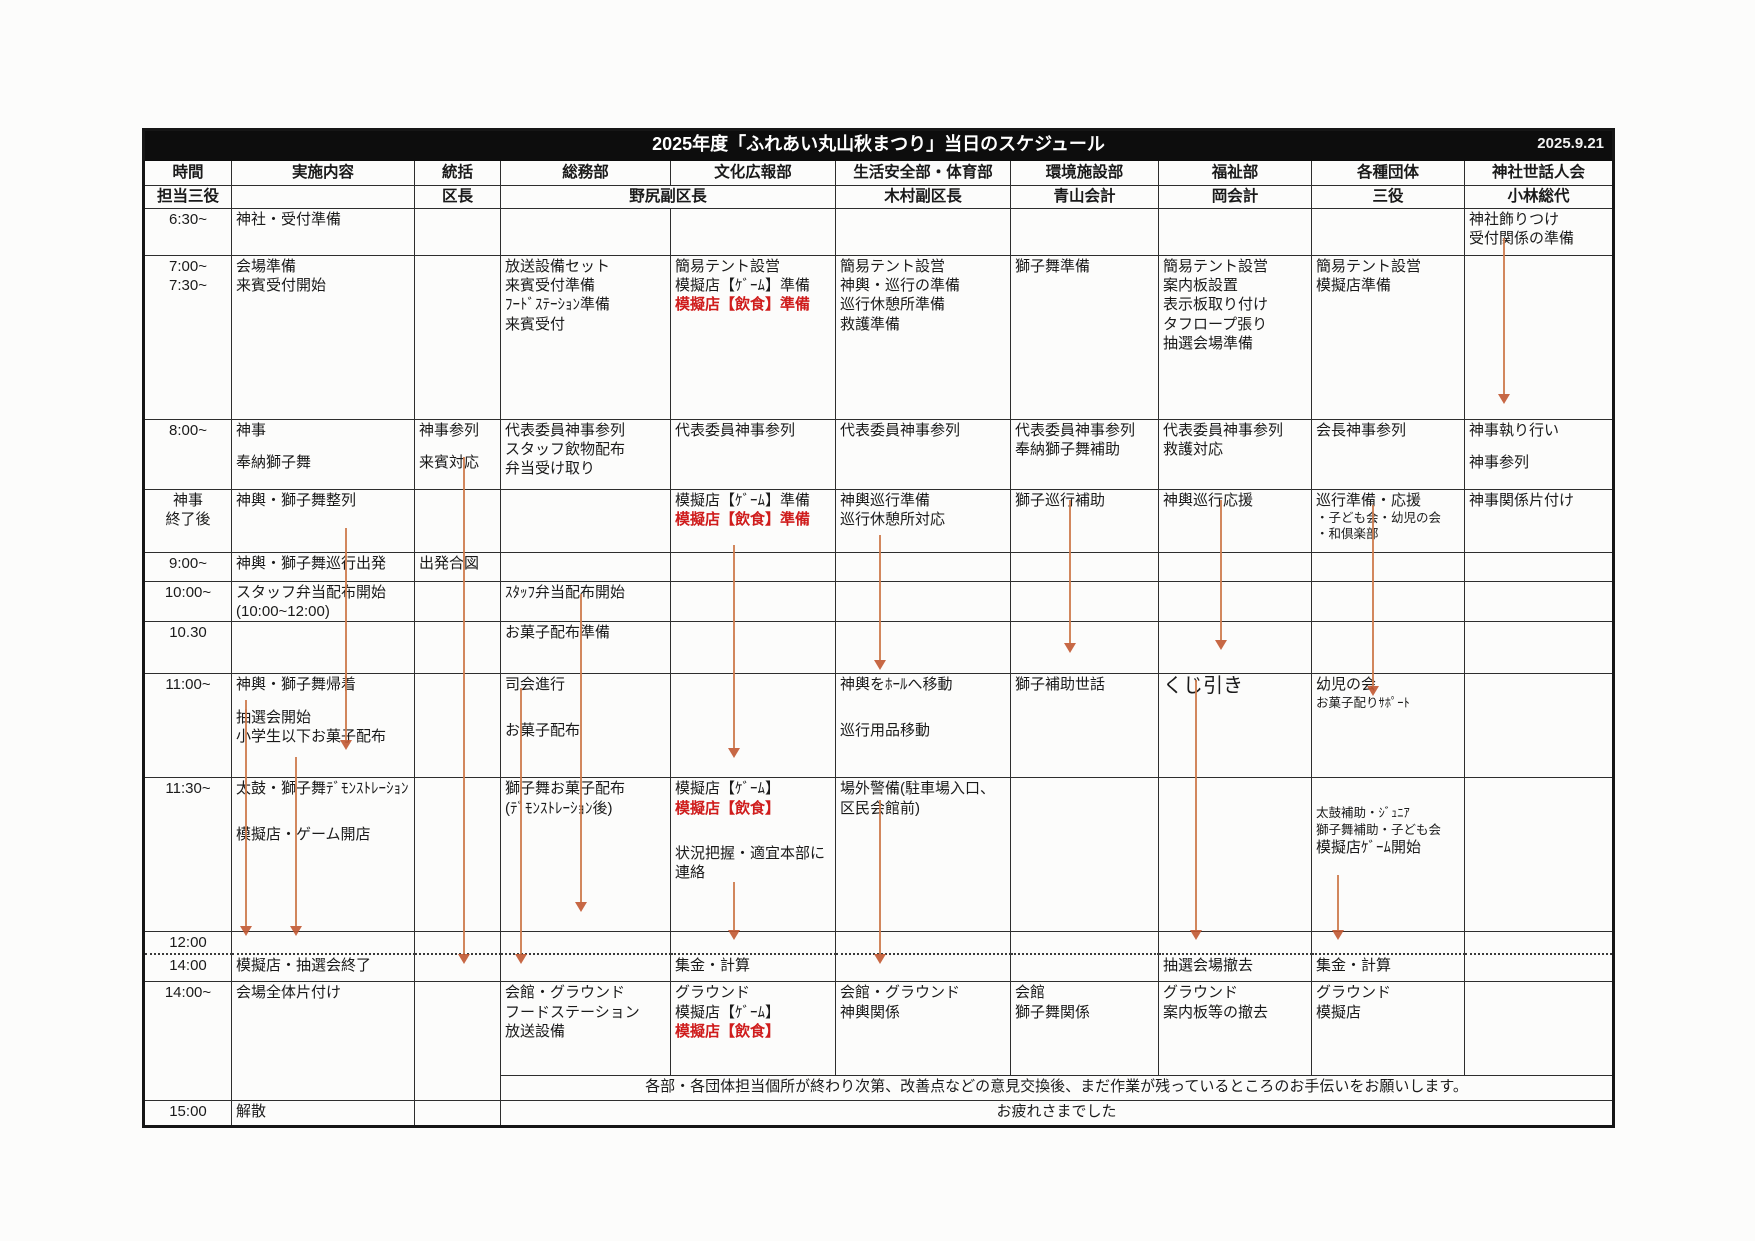 The image size is (1755, 1241). What do you see at coordinates (323, 601) in the screenshot?
I see `cell-r1000-content: スタッフ弁当配布開始 (10:00~12:00)` at bounding box center [323, 601].